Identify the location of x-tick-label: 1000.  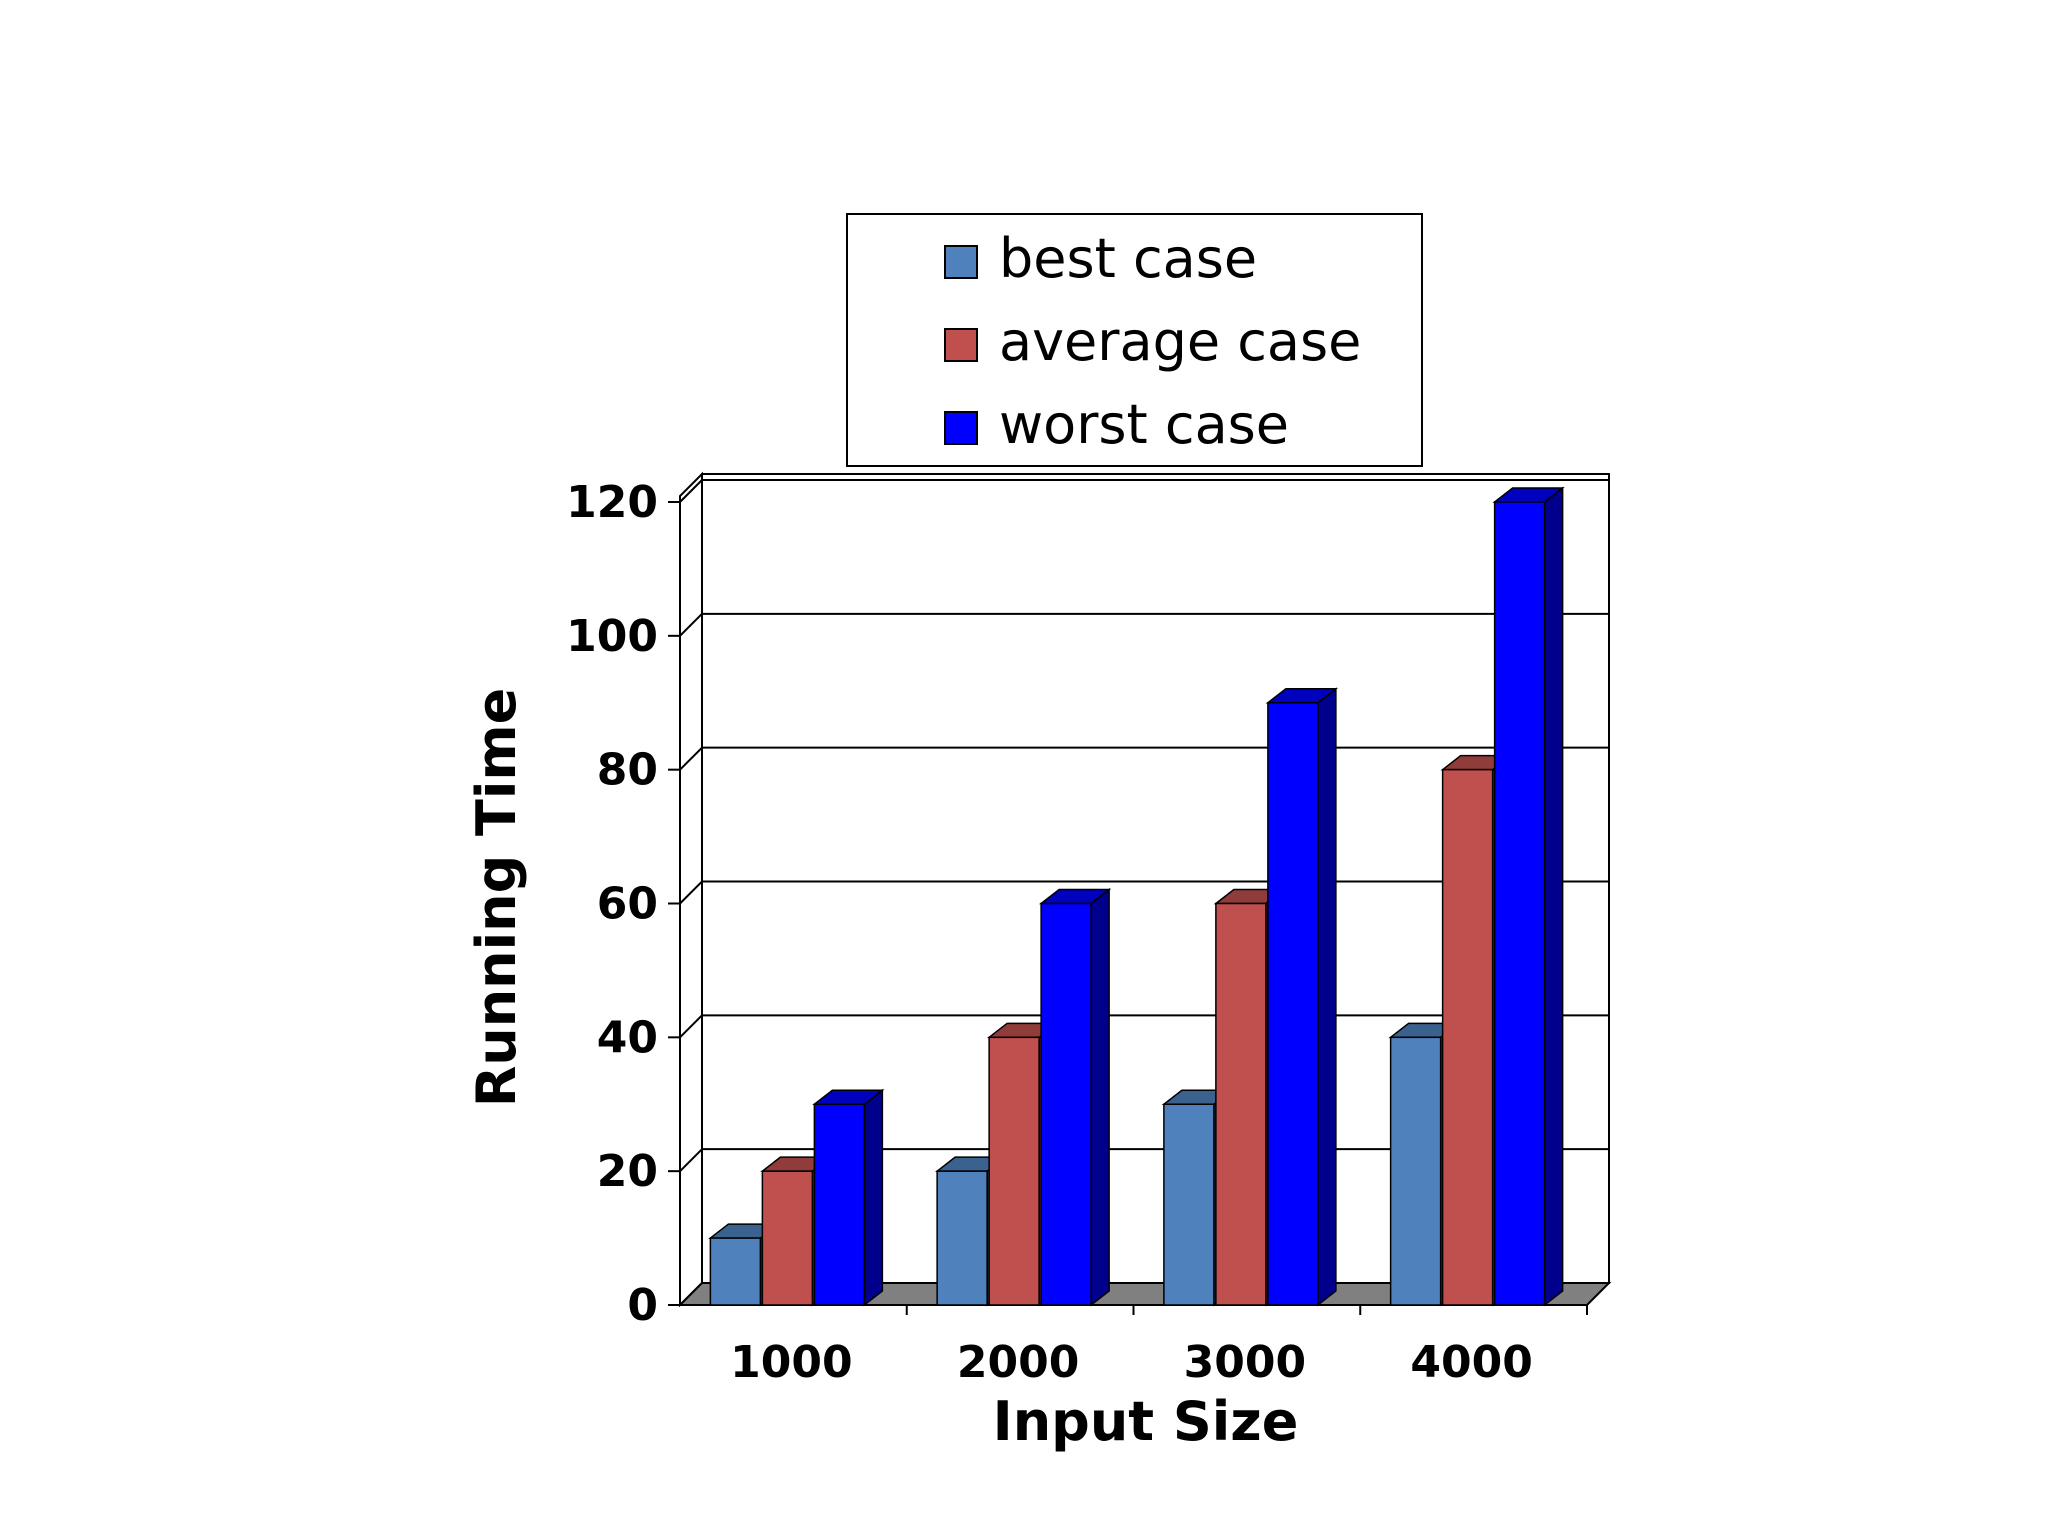
(791, 1362).